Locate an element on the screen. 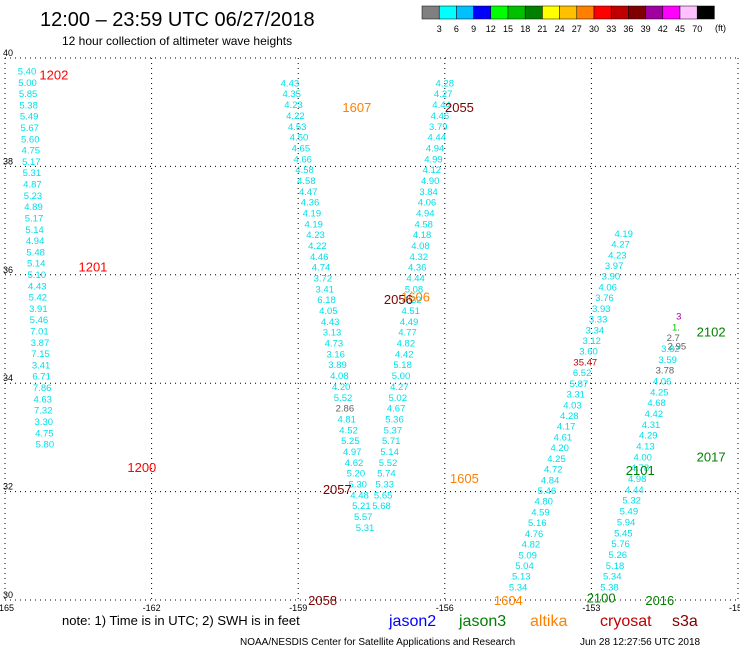 This screenshot has height=650, width=740. wave-height-value: 4.81 is located at coordinates (346, 419).